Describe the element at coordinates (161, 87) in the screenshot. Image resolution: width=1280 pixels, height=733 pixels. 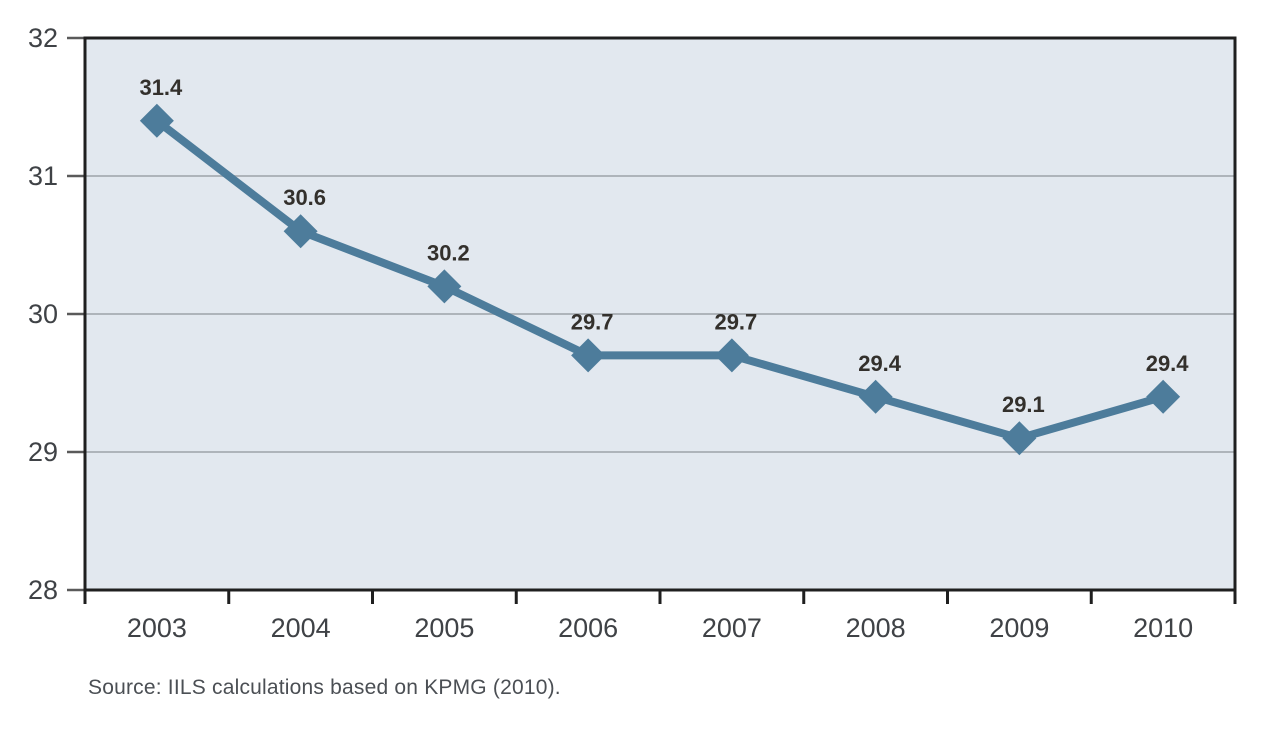
I see `data-point-label: 31.4` at that location.